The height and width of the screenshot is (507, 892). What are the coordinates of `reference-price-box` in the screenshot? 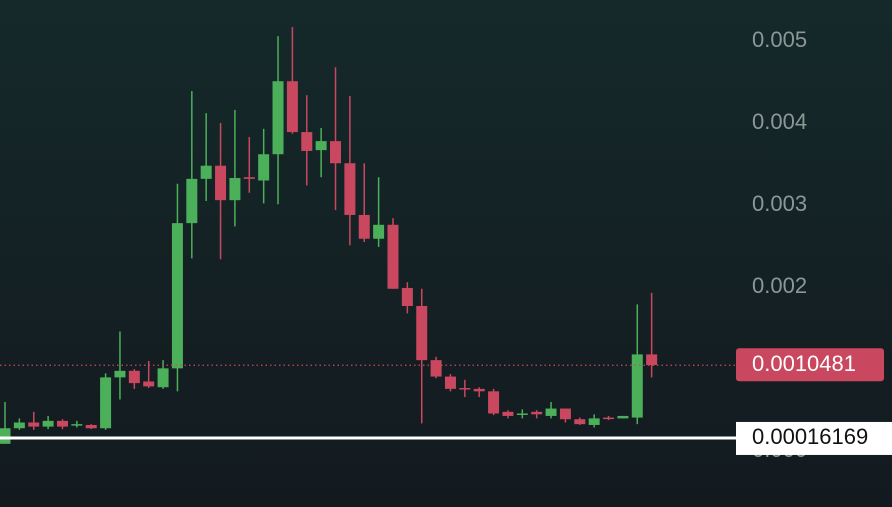 It's located at (814, 438).